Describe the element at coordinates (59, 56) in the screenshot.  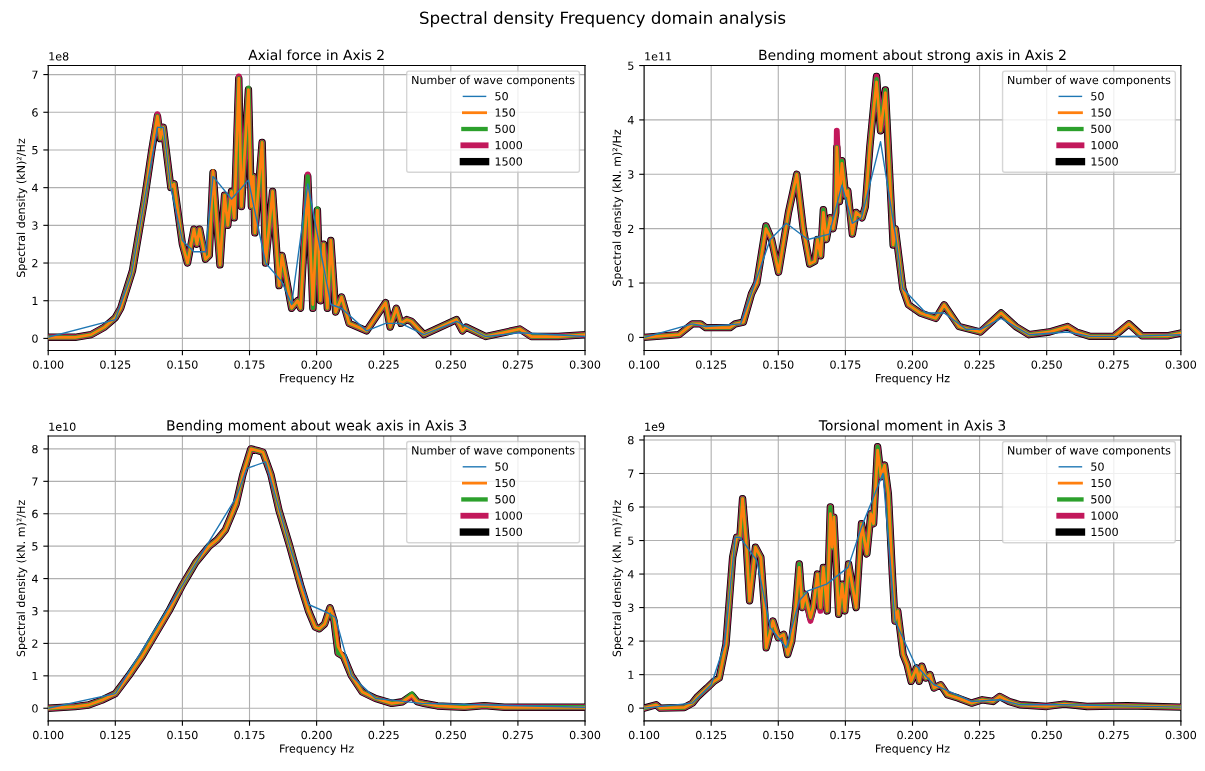
I see `text: 1e8` at that location.